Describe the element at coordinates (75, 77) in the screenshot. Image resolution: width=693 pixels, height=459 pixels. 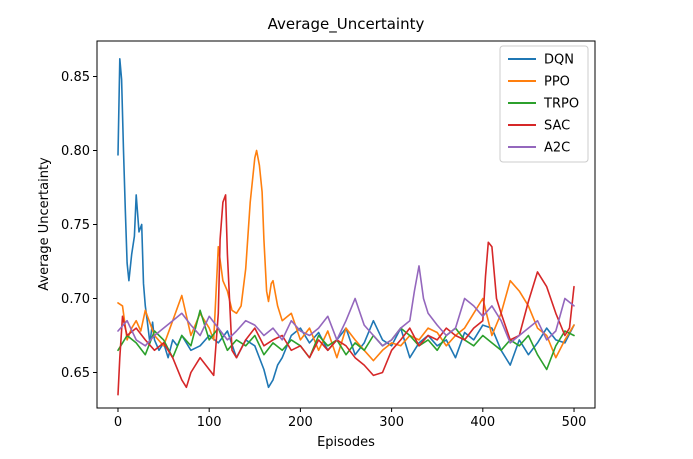
I see `y-tick-label: 0.85` at that location.